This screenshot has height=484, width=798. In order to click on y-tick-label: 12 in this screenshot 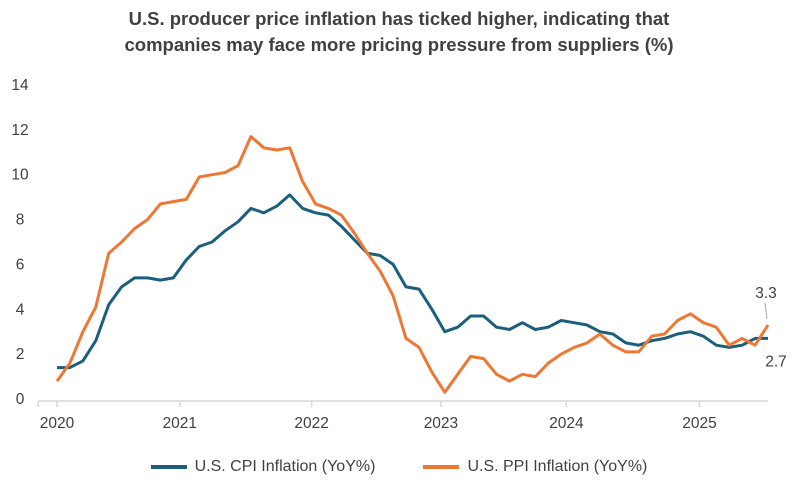, I will do `click(19, 130)`.